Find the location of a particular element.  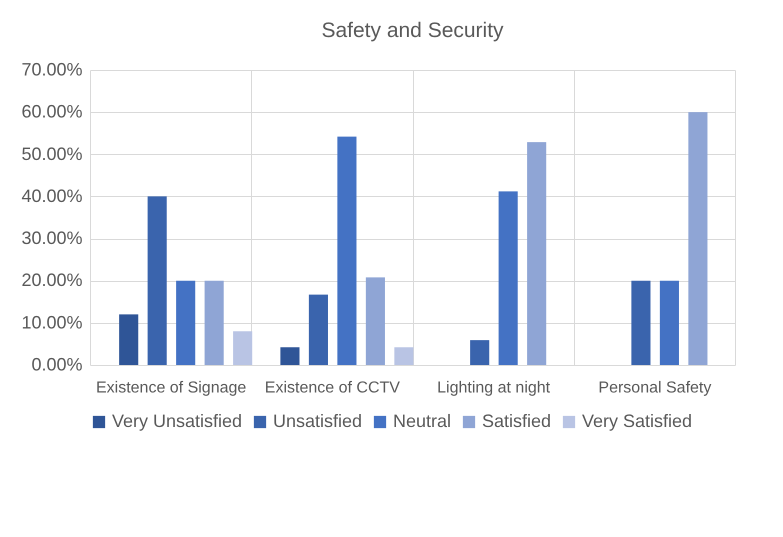

y-tick-label: 30.00% is located at coordinates (51, 238).